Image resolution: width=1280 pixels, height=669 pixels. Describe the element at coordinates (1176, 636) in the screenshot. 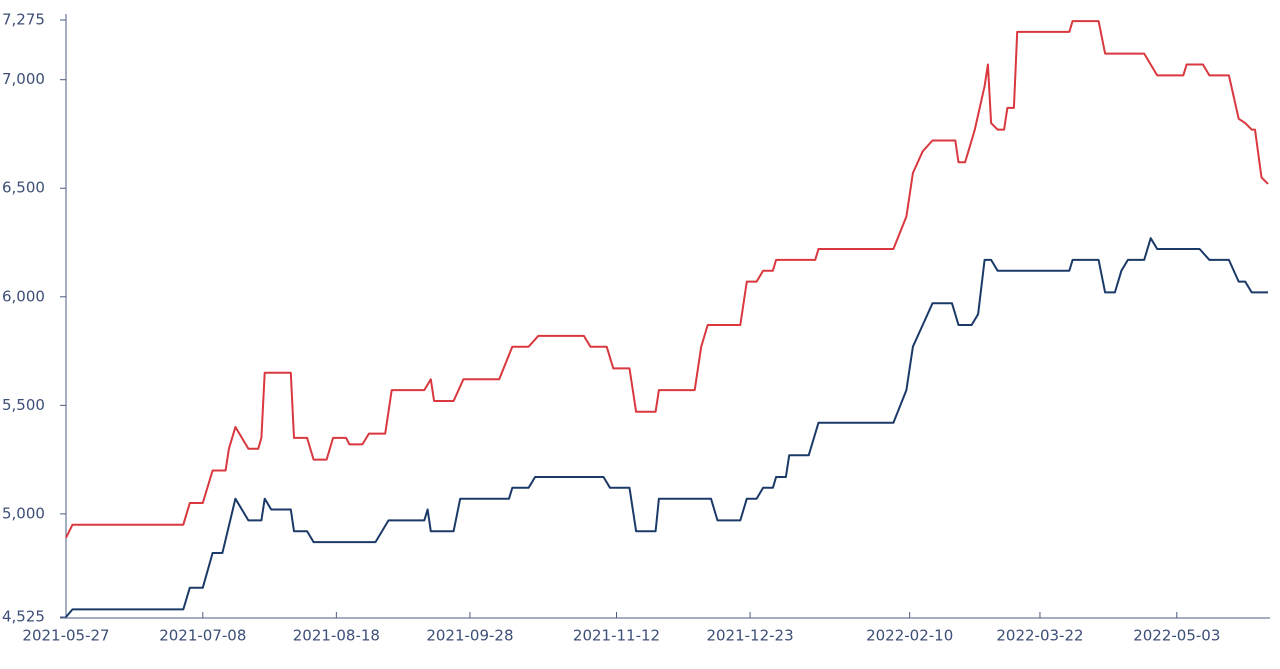

I see `x-tick-label: 2022-05-03` at that location.